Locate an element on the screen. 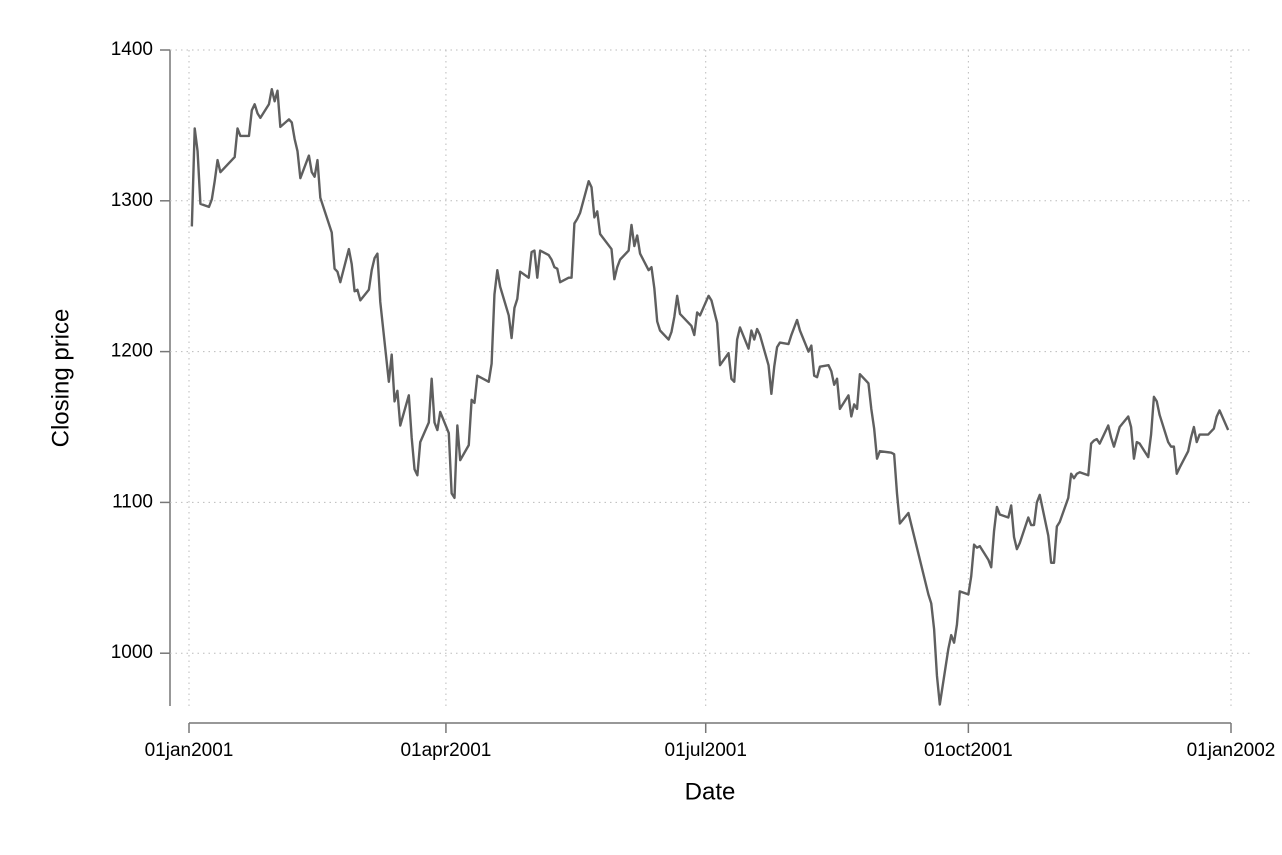 The width and height of the screenshot is (1282, 855). y-axis-title: Closing price is located at coordinates (60, 378).